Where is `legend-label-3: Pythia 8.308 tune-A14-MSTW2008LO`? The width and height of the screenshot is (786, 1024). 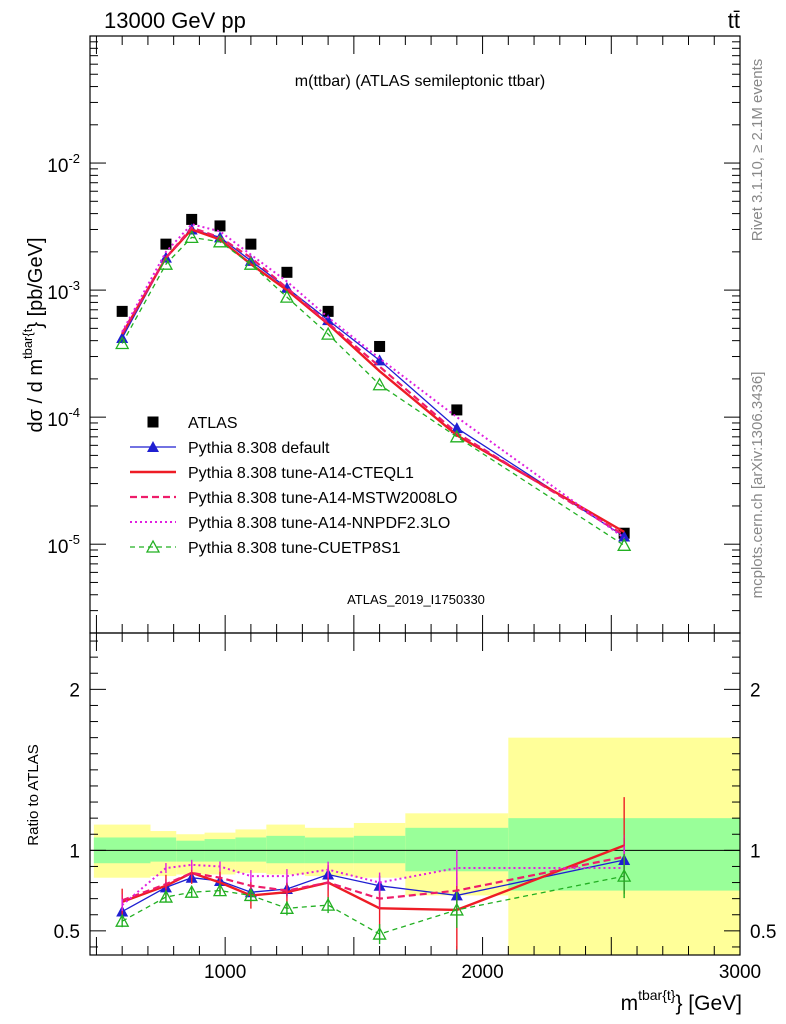 legend-label-3: Pythia 8.308 tune-A14-MSTW2008LO is located at coordinates (322, 498).